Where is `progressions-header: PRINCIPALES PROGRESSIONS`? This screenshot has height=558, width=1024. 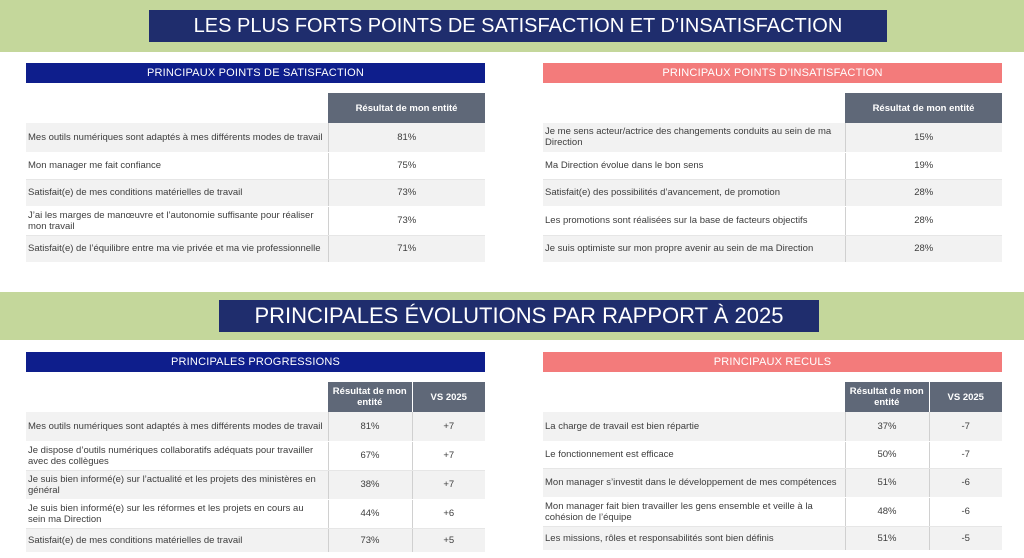 progressions-header: PRINCIPALES PROGRESSIONS is located at coordinates (255, 362).